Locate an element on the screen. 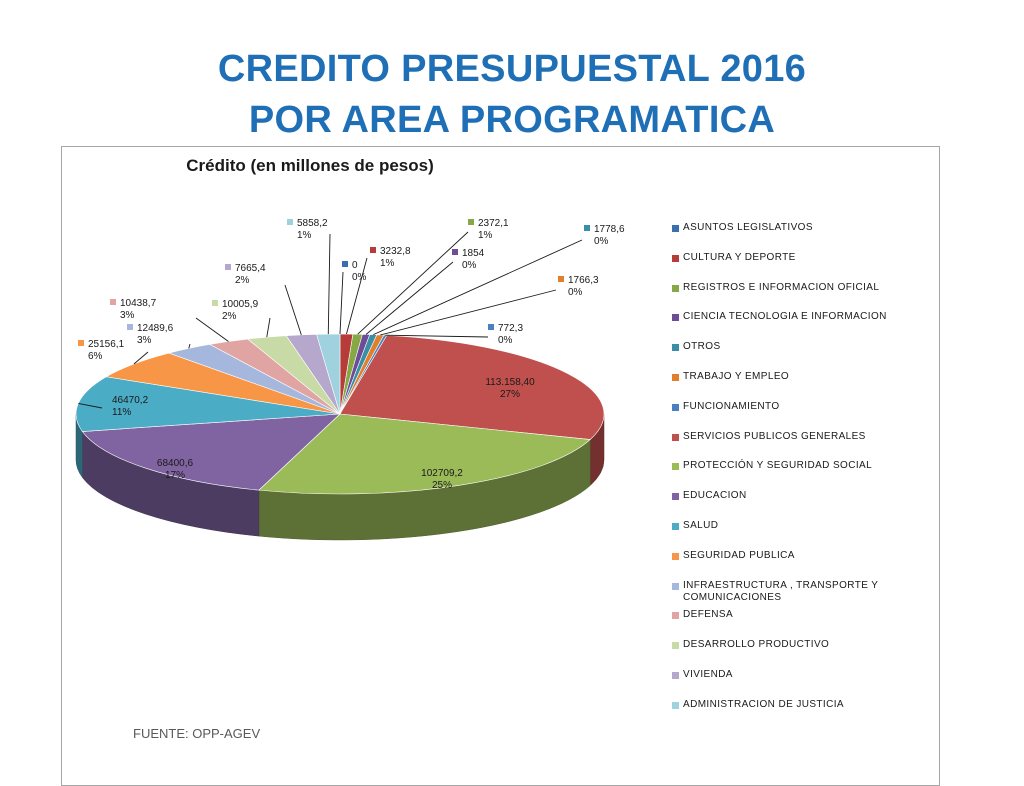  pie-tops is located at coordinates (340, 414).